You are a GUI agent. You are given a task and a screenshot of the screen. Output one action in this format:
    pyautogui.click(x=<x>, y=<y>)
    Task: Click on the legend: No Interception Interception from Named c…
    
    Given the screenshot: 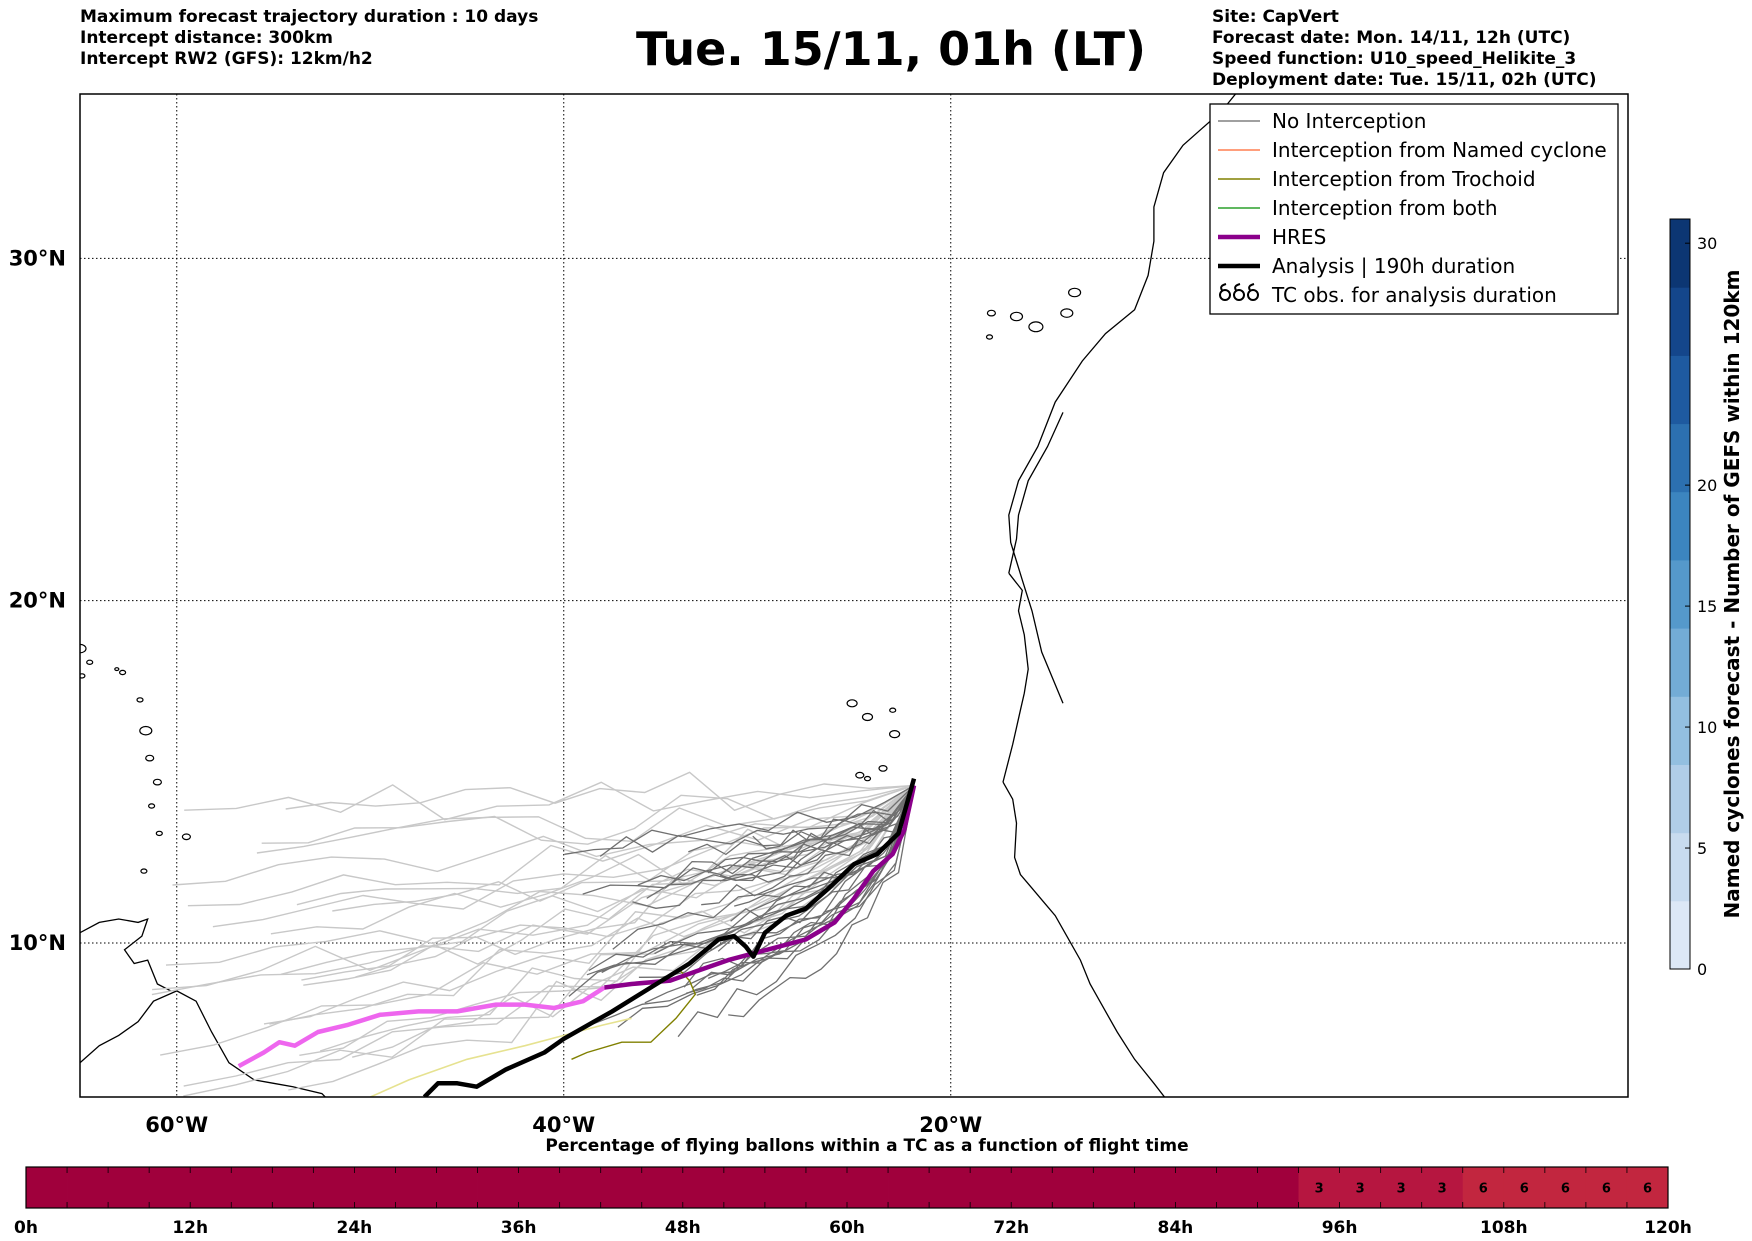 What is the action you would take?
    pyautogui.click(x=1414, y=209)
    